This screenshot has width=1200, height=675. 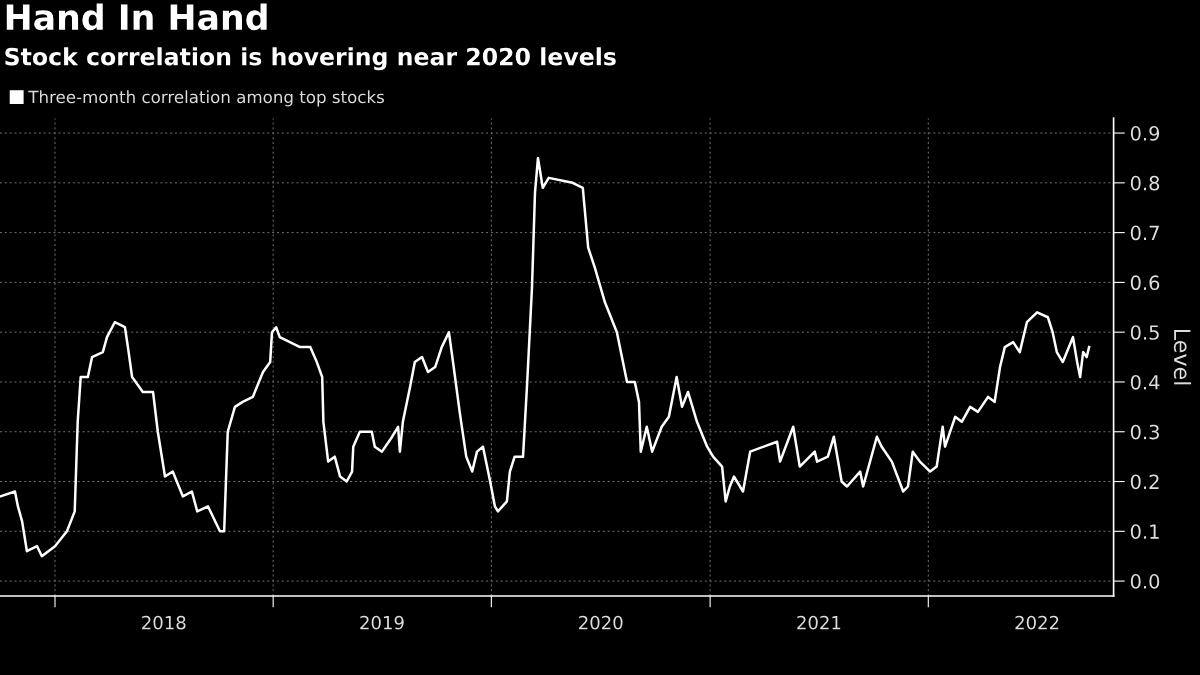 What do you see at coordinates (1144, 531) in the screenshot?
I see `y-tick-label: 0.1` at bounding box center [1144, 531].